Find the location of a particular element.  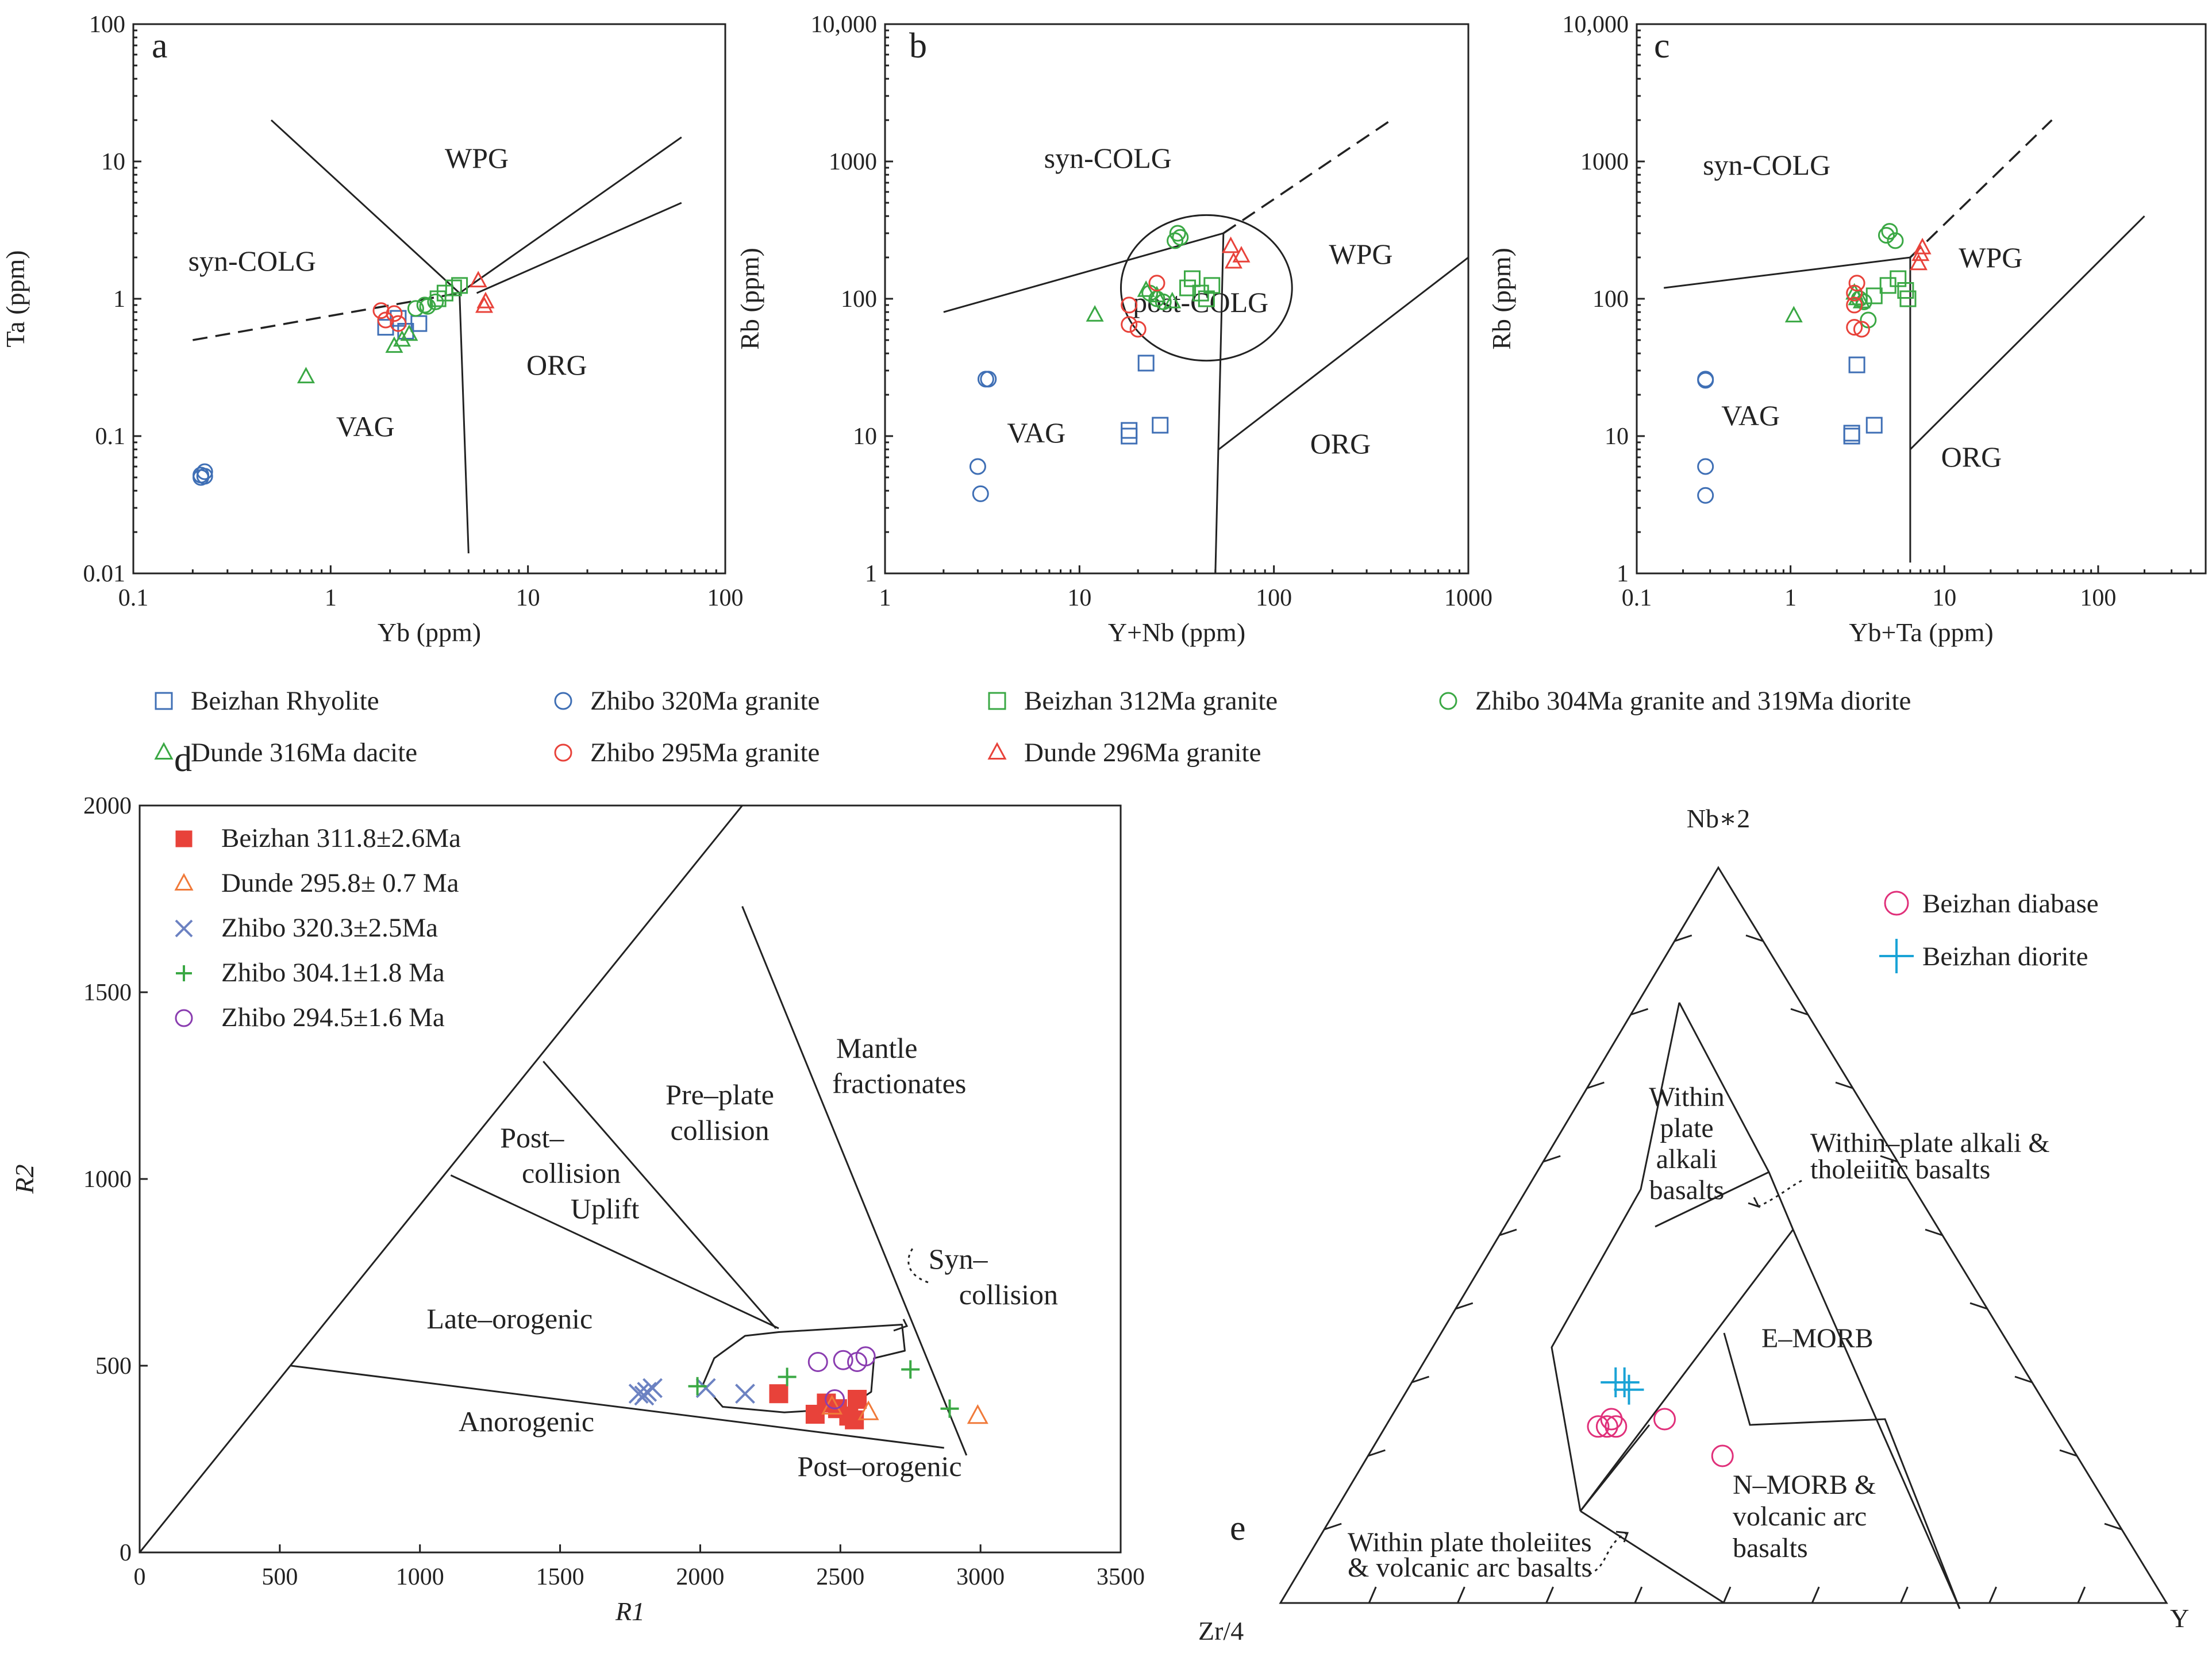

series-beizhan-diorite is located at coordinates (1622, 1386).